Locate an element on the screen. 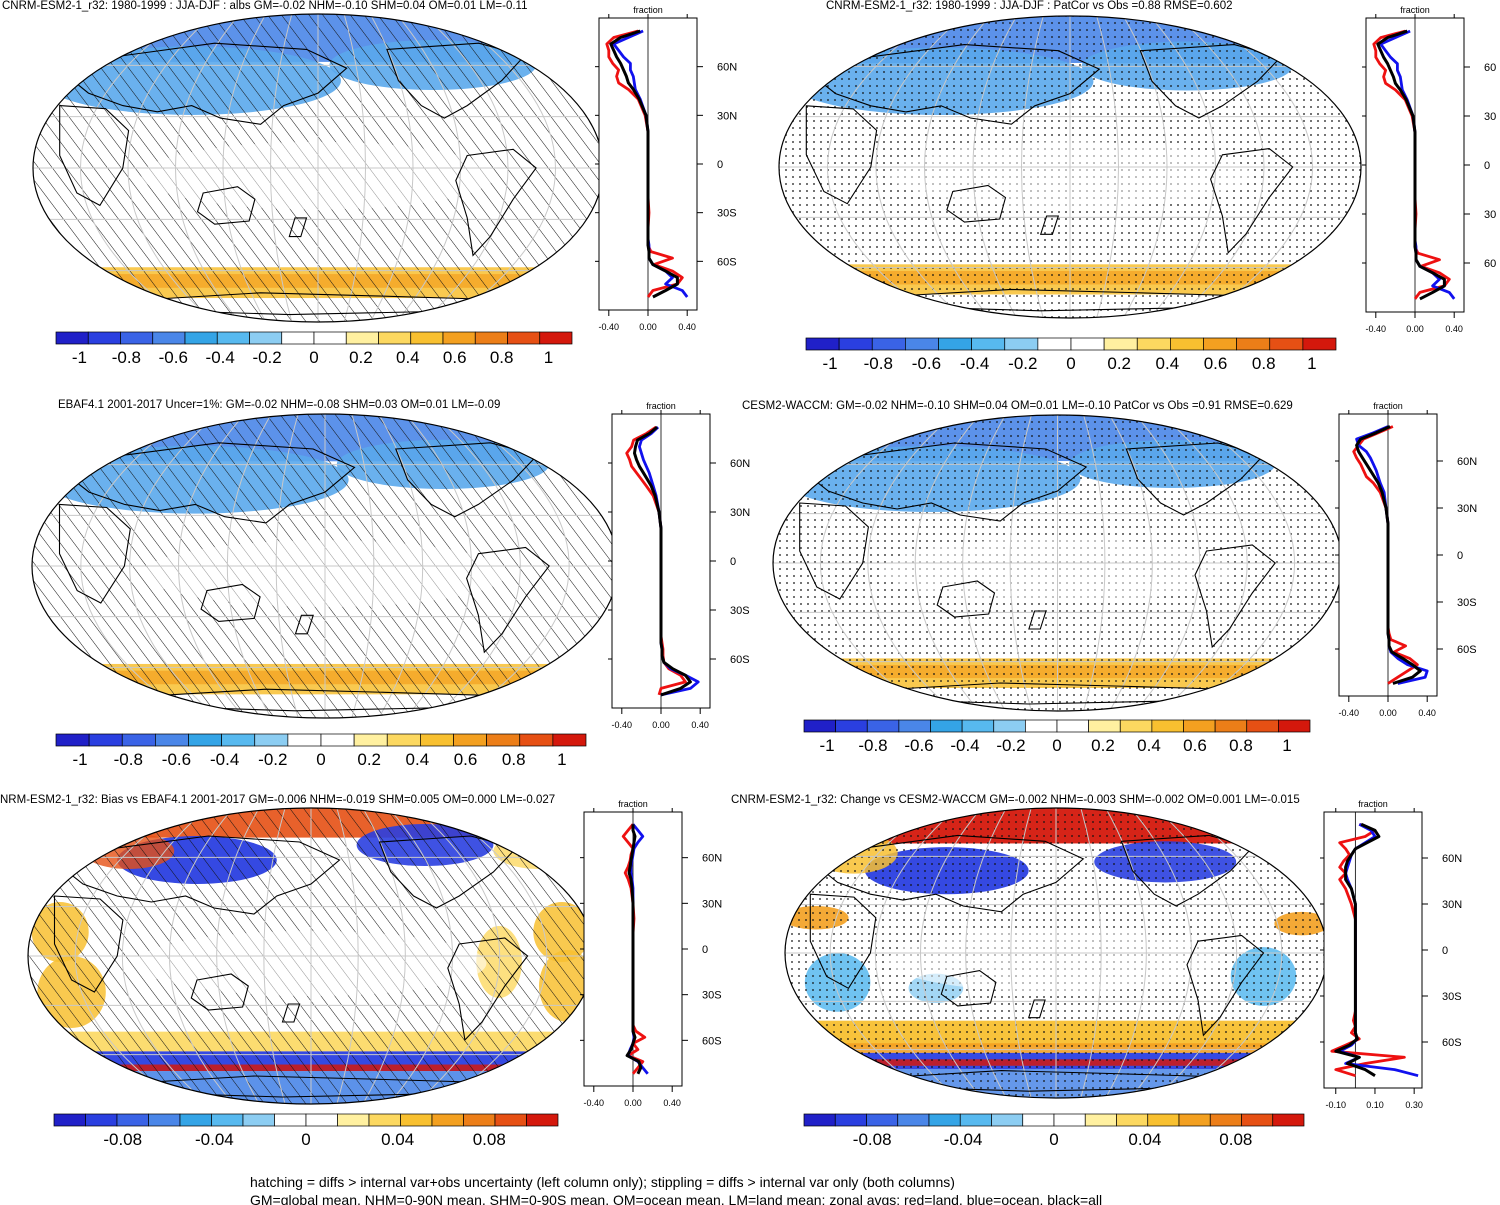 The height and width of the screenshot is (1205, 1500). colorbar-tick-label: -0.2 is located at coordinates (1022, 363).